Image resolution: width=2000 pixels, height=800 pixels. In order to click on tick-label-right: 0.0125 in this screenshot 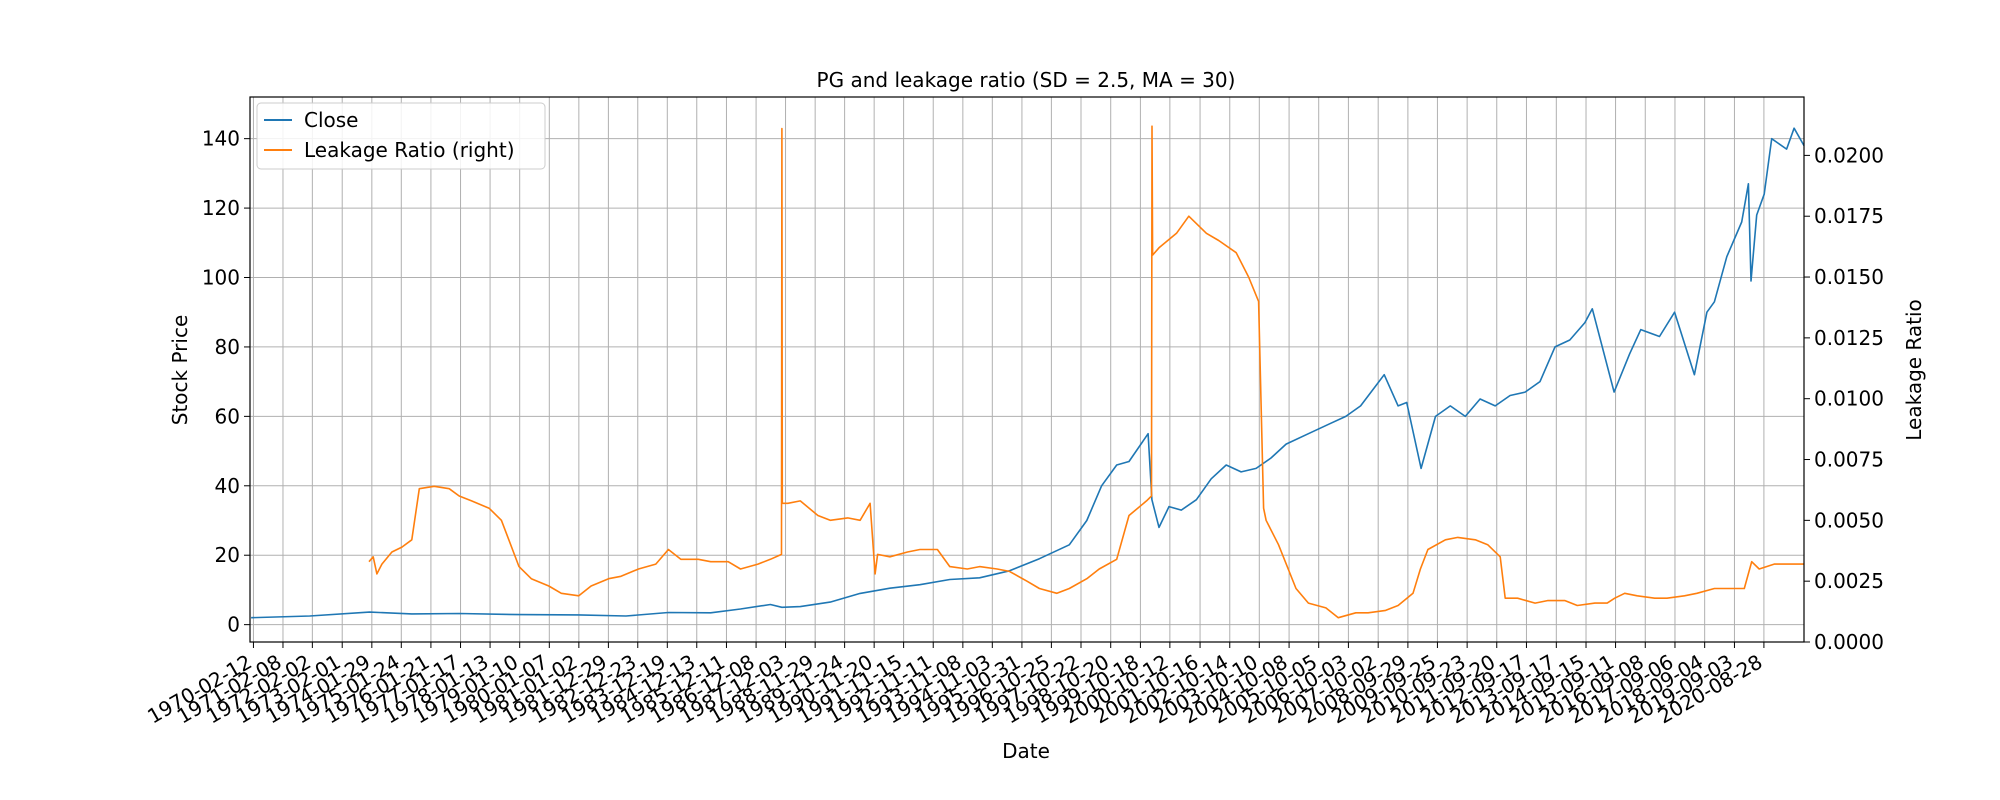, I will do `click(1849, 338)`.